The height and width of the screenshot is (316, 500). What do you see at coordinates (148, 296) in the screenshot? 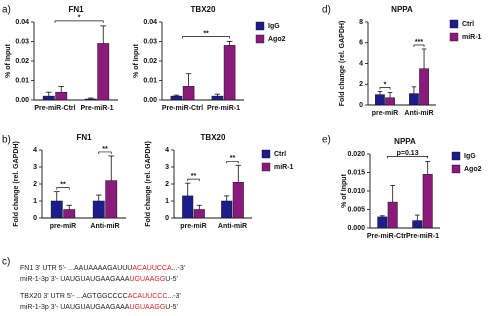
I see `sequence-segment: ACAUUCCC` at bounding box center [148, 296].